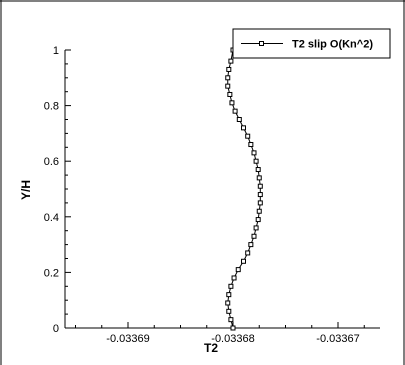 This screenshot has width=405, height=365. Describe the element at coordinates (51, 273) in the screenshot. I see `y-tick-label: 0.2` at that location.